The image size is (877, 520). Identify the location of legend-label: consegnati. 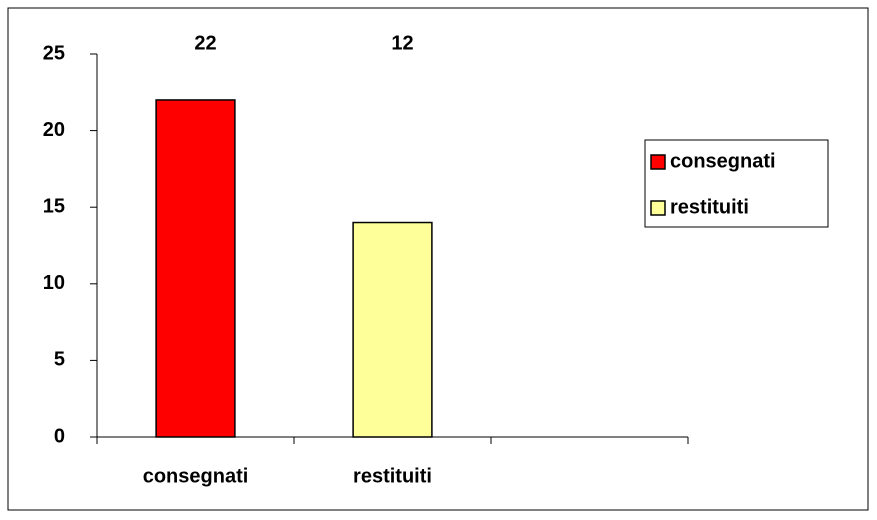
(723, 161).